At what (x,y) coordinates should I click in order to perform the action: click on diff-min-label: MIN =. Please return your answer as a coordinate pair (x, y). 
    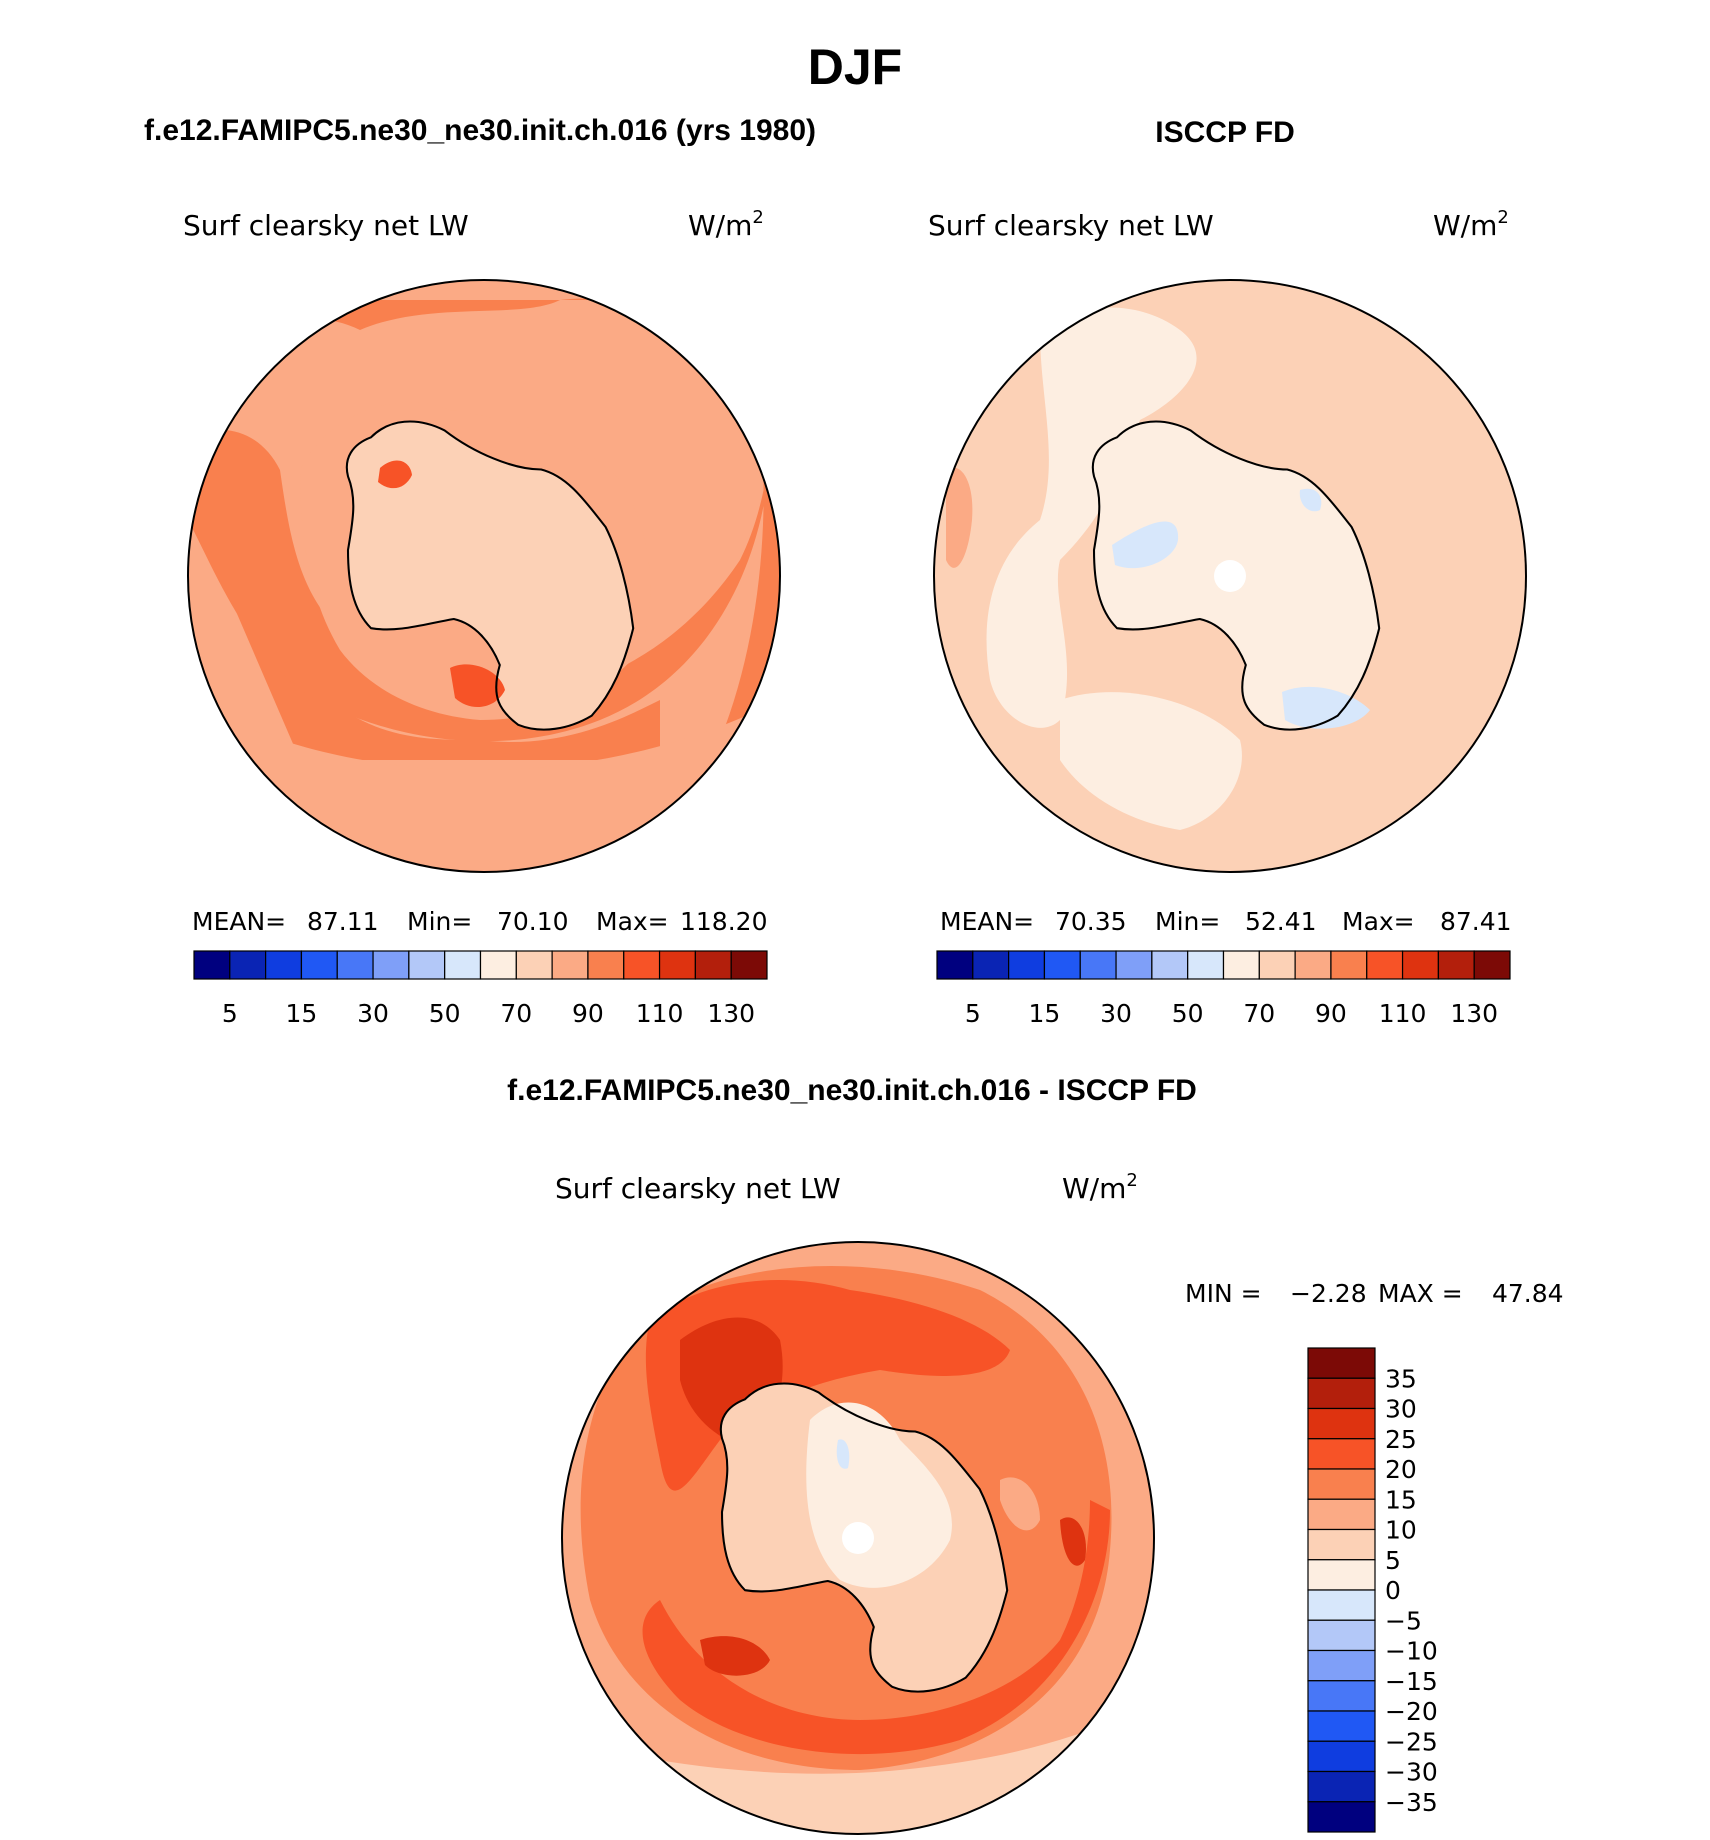
    Looking at the image, I should click on (1223, 1293).